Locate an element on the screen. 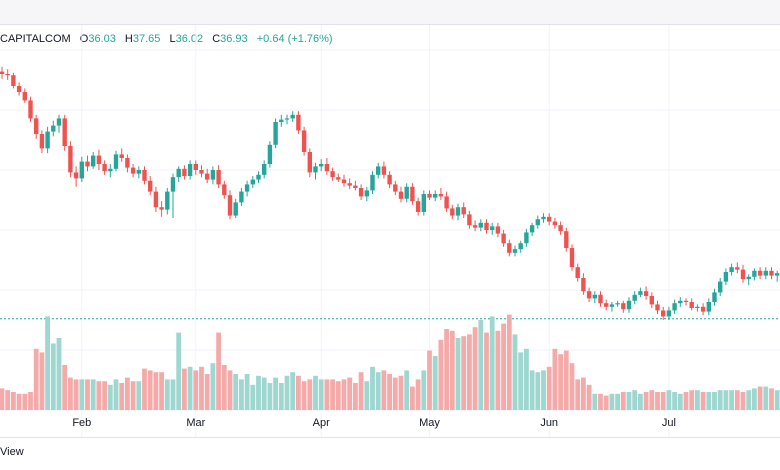 This screenshot has width=780, height=470. footer-credit: View is located at coordinates (12, 452).